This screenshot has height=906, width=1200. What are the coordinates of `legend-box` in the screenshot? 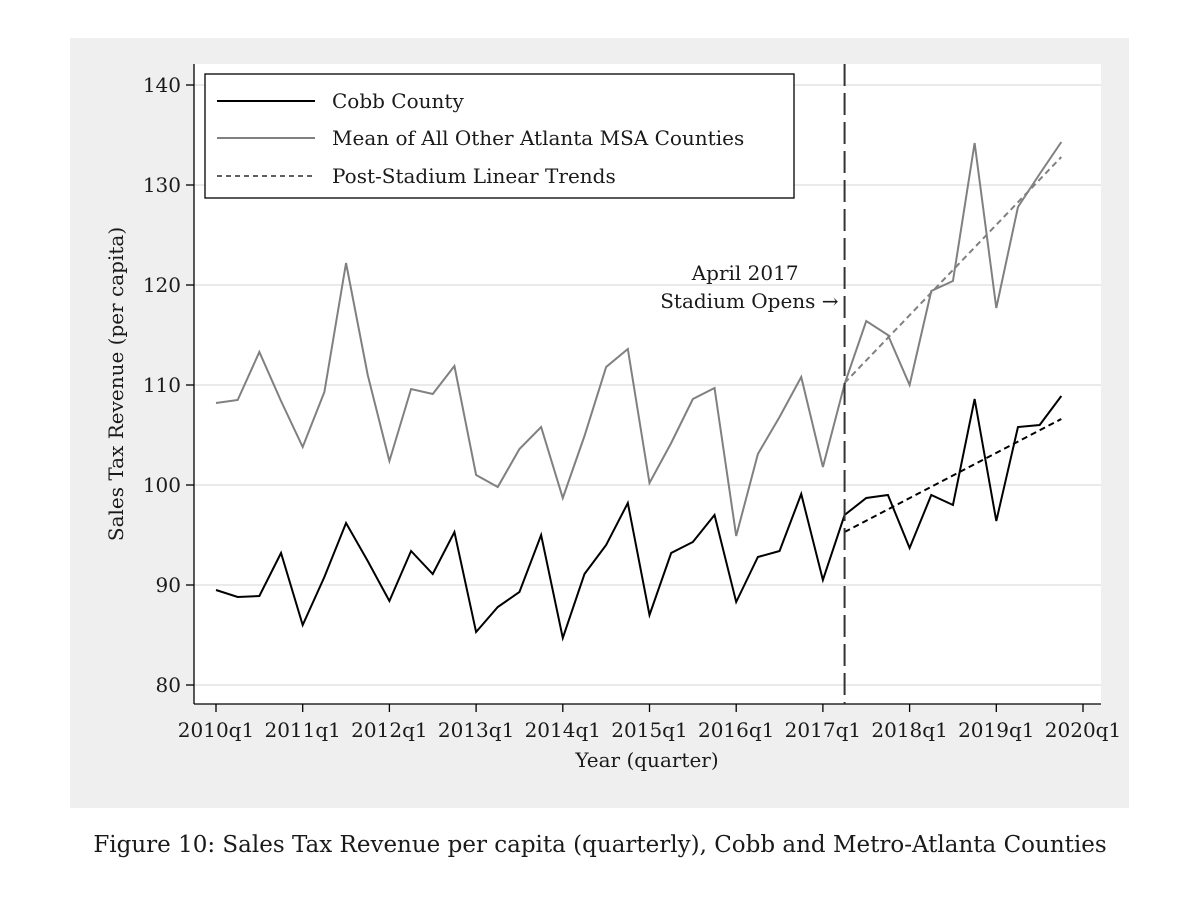 It's located at (499, 136).